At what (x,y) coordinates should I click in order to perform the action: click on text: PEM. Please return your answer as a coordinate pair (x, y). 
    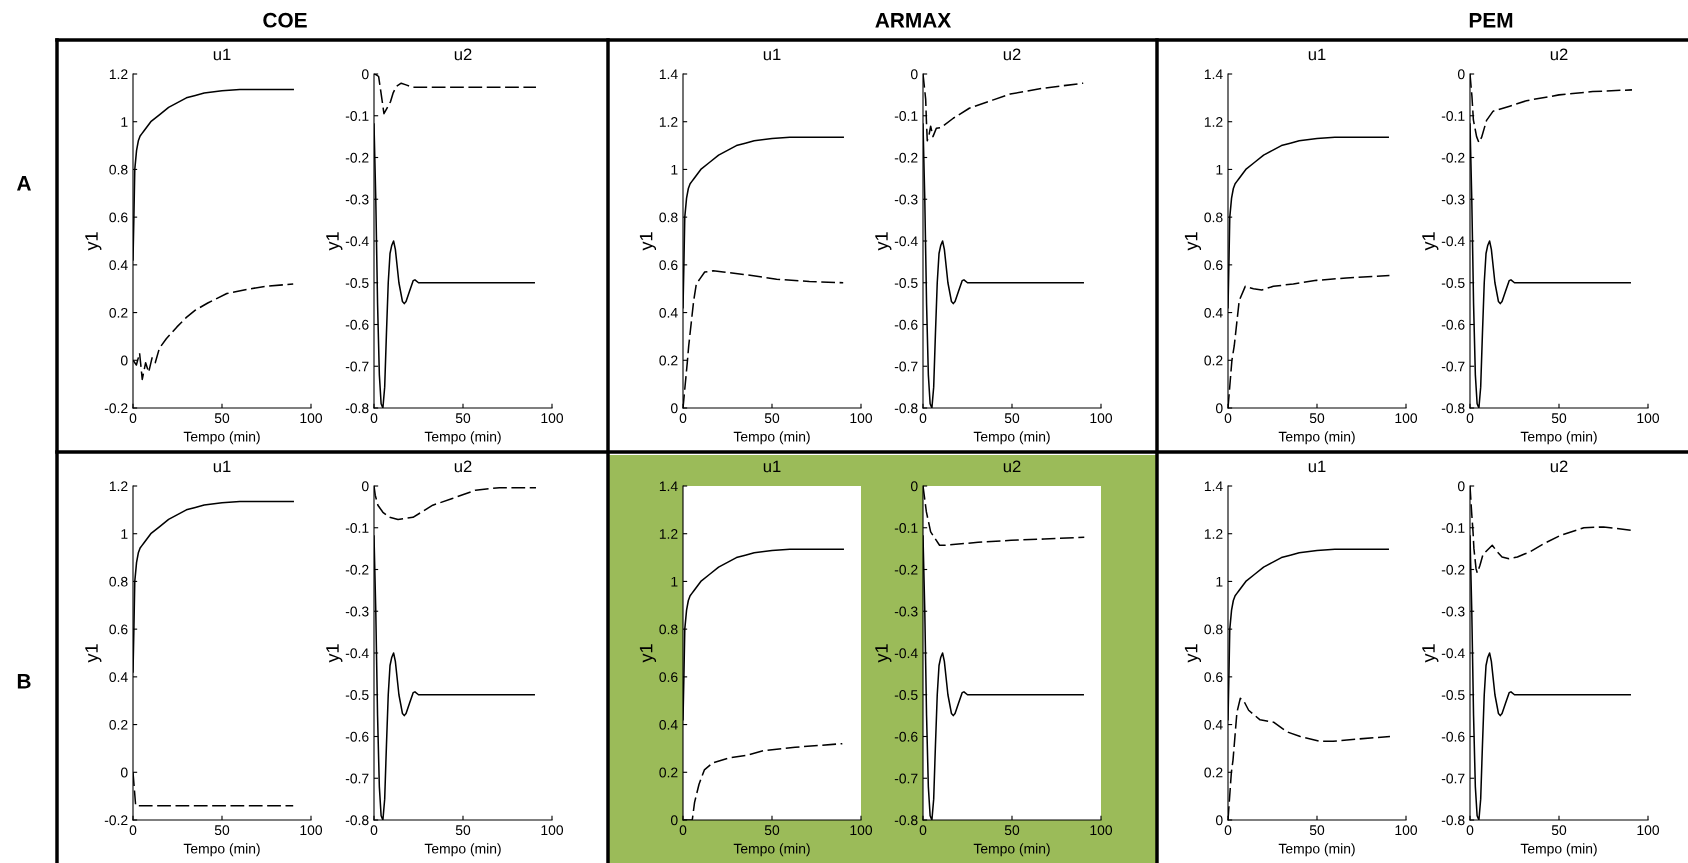
    Looking at the image, I should click on (1491, 20).